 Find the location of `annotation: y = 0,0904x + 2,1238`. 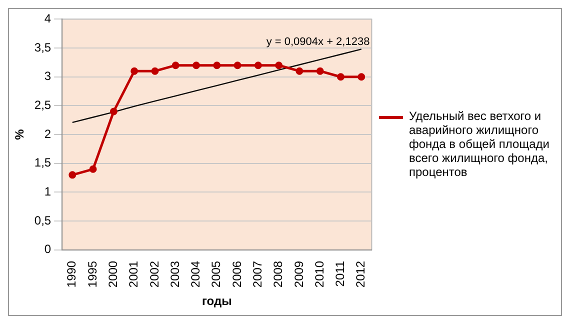

annotation: y = 0,0904x + 2,1238 is located at coordinates (318, 42).